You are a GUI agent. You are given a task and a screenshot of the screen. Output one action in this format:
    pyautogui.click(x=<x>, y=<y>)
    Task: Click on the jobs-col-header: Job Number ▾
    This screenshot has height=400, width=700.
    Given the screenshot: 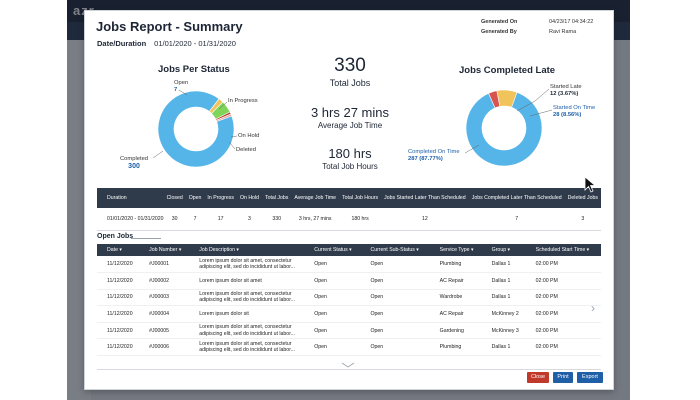 What is the action you would take?
    pyautogui.click(x=164, y=250)
    